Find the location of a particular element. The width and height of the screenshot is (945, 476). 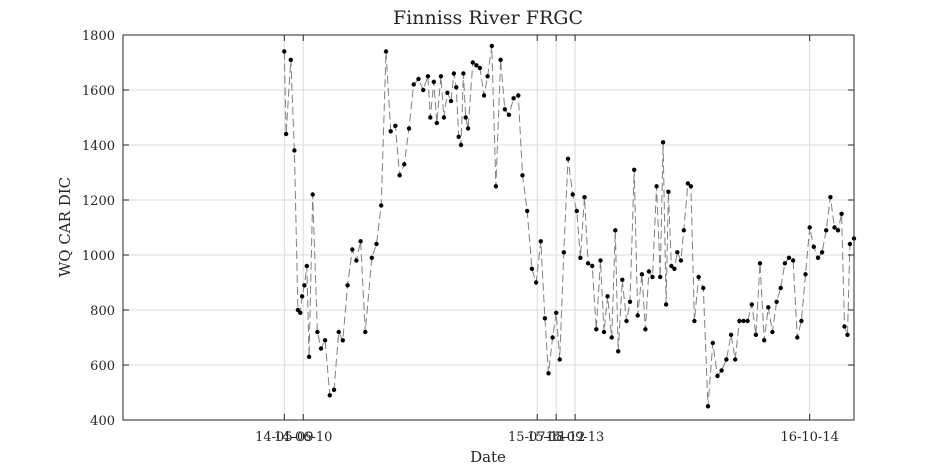

y-tick-label: 400 is located at coordinates (102, 421).